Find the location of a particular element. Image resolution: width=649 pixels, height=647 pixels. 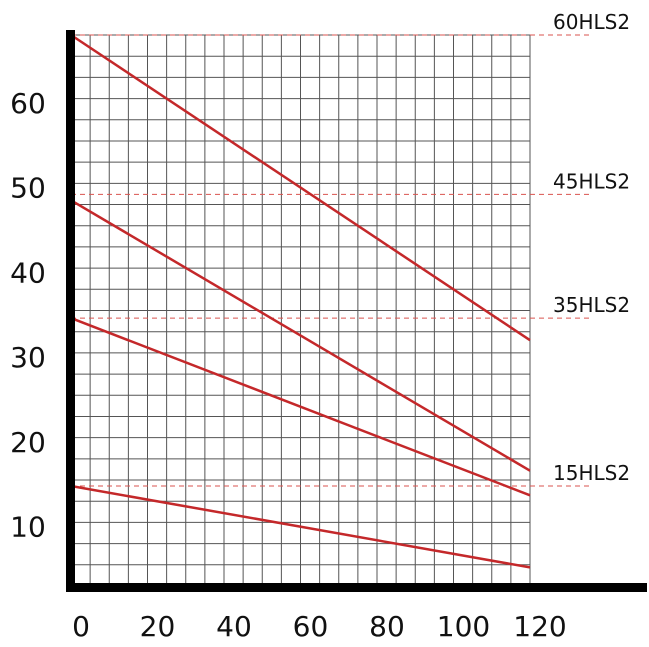

y-tick-label: 20 is located at coordinates (28, 442).